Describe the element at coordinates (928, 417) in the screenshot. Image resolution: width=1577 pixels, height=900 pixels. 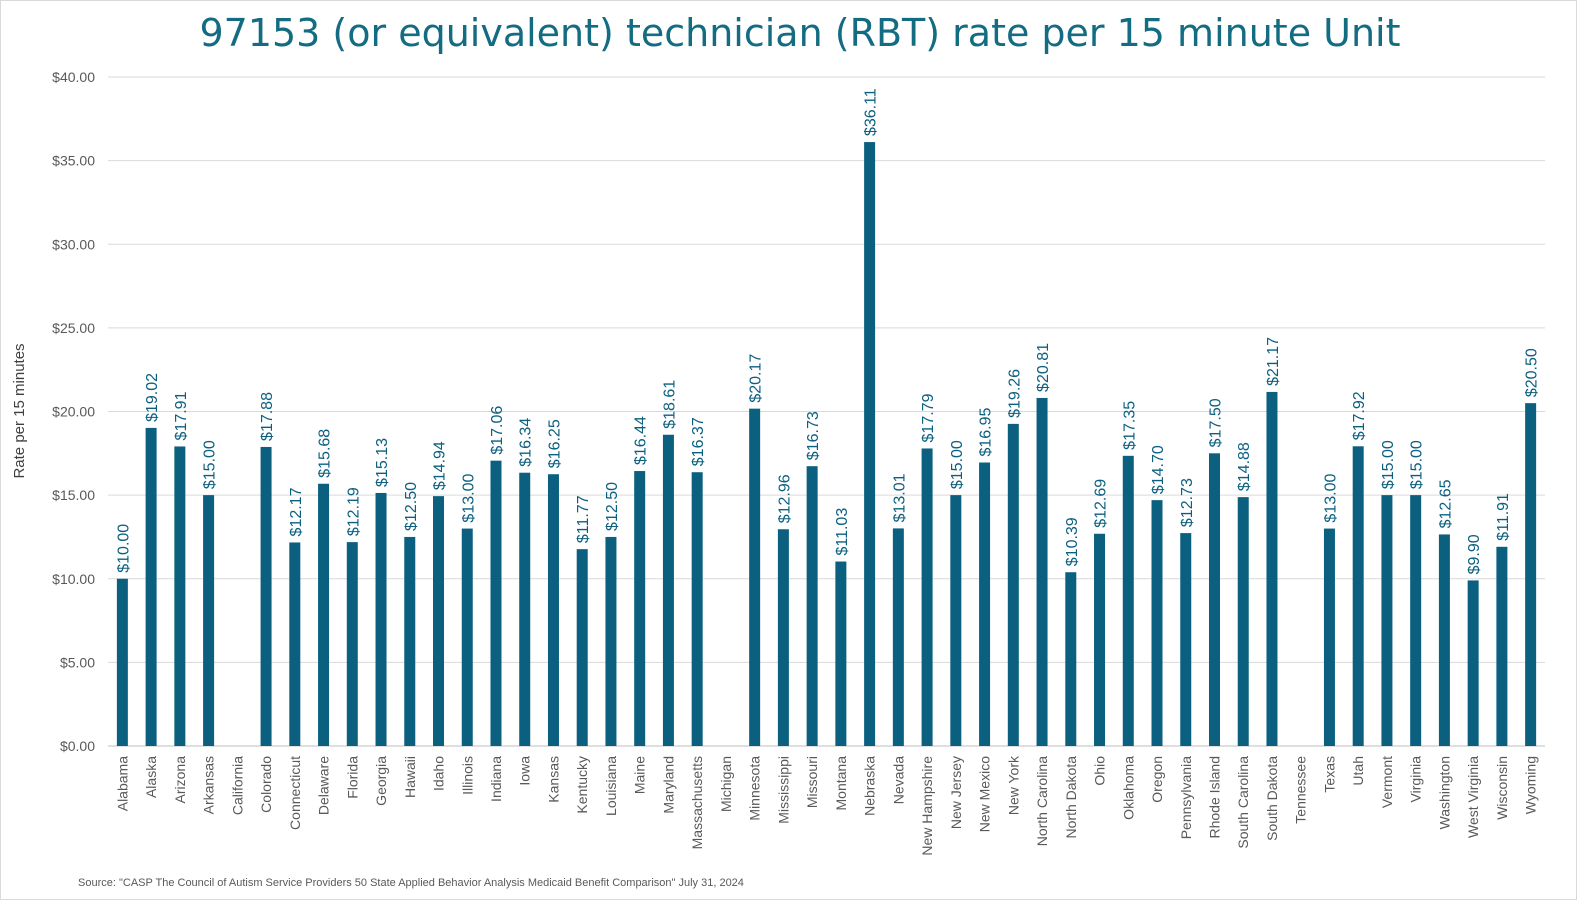
I see `data-label: $17.79` at that location.